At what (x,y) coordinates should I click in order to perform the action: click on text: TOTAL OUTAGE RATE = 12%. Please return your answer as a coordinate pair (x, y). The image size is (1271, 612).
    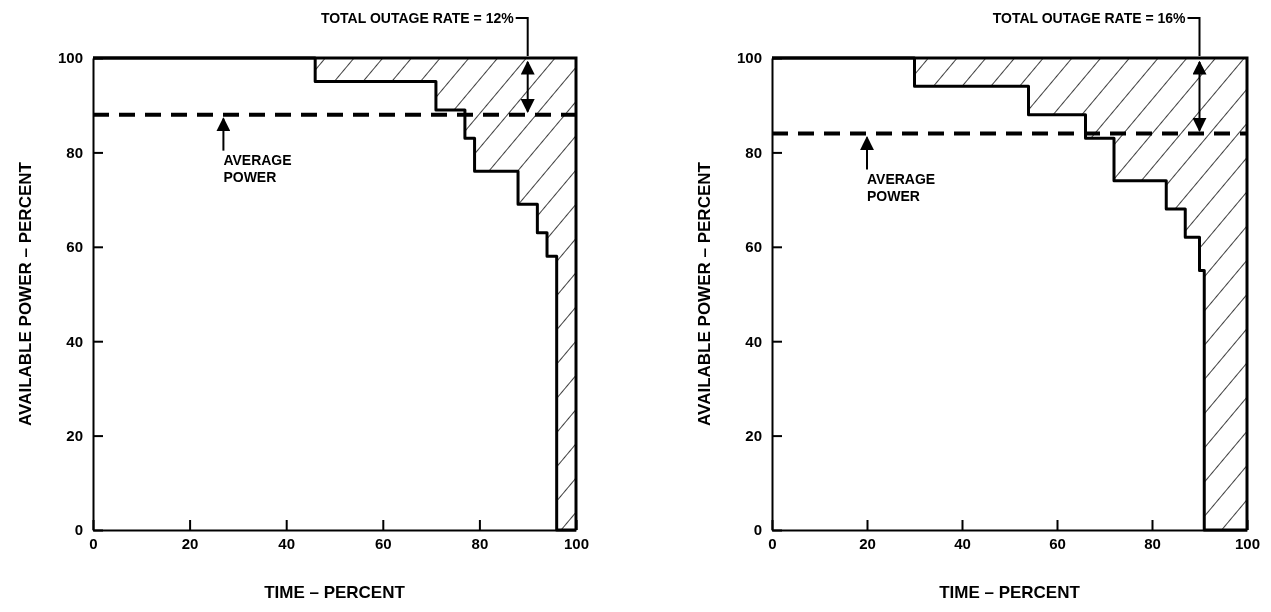
    Looking at the image, I should click on (417, 18).